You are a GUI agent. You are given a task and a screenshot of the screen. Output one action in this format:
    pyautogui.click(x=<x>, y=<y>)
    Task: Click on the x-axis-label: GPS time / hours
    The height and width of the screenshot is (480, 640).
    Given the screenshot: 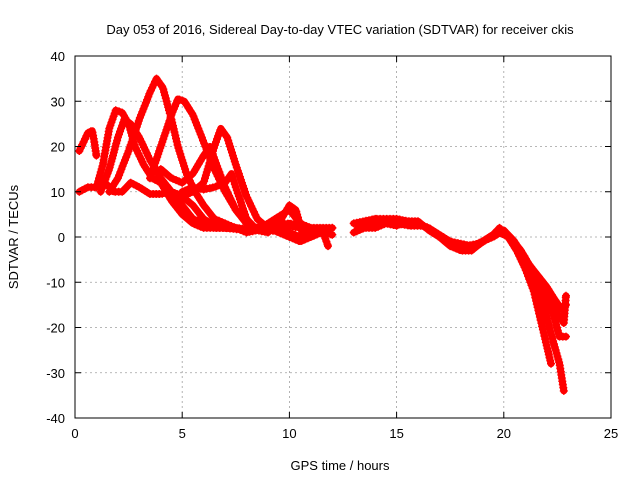 What is the action you would take?
    pyautogui.click(x=340, y=465)
    